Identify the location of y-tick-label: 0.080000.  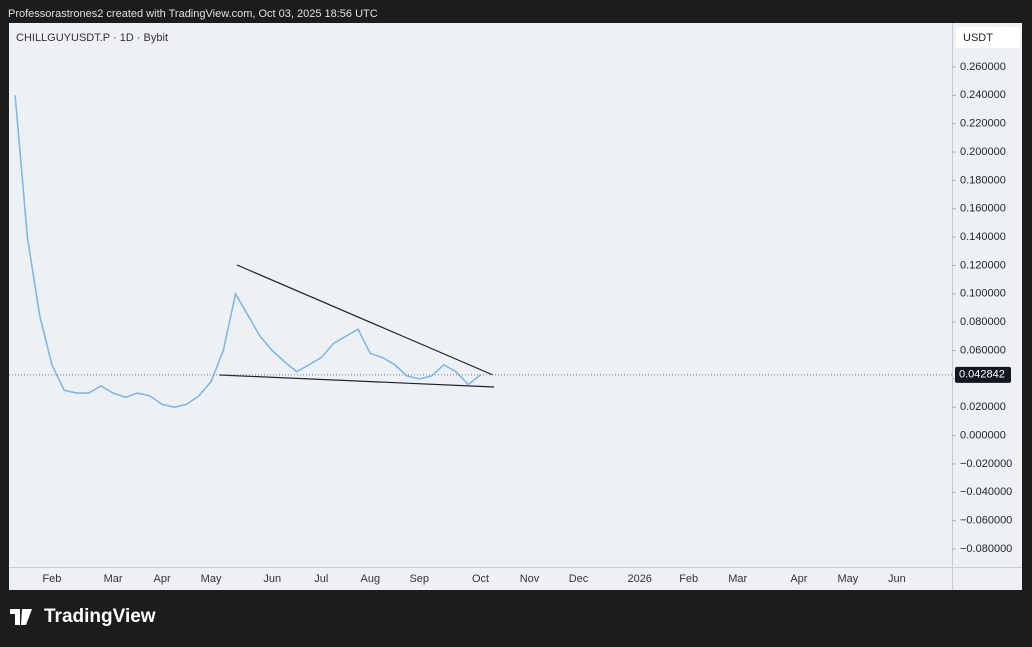
(983, 322).